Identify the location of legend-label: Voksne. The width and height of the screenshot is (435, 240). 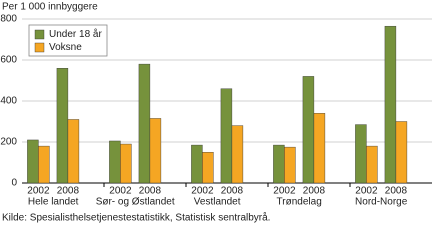
(65, 47).